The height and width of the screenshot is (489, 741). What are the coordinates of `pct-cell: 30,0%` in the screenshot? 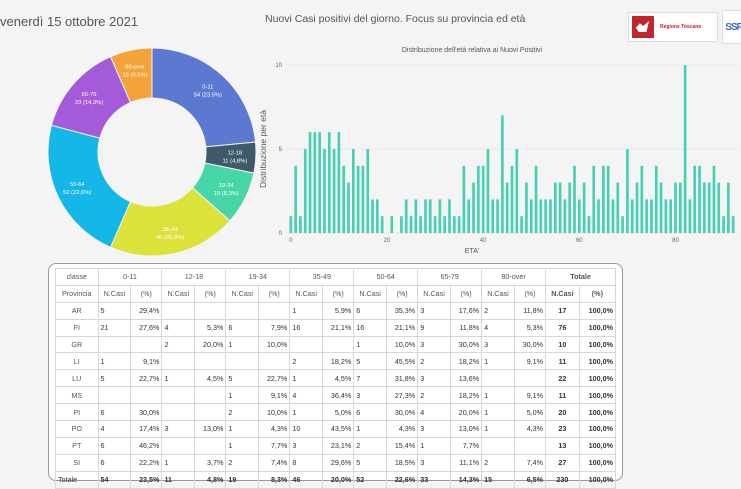 It's located at (146, 412).